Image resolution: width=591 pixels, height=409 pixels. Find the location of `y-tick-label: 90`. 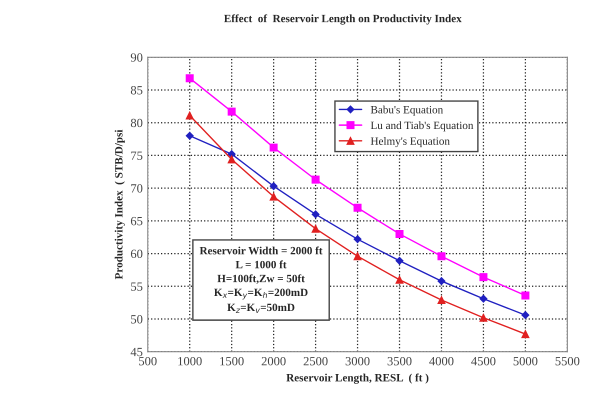

y-tick-label: 90 is located at coordinates (136, 57).